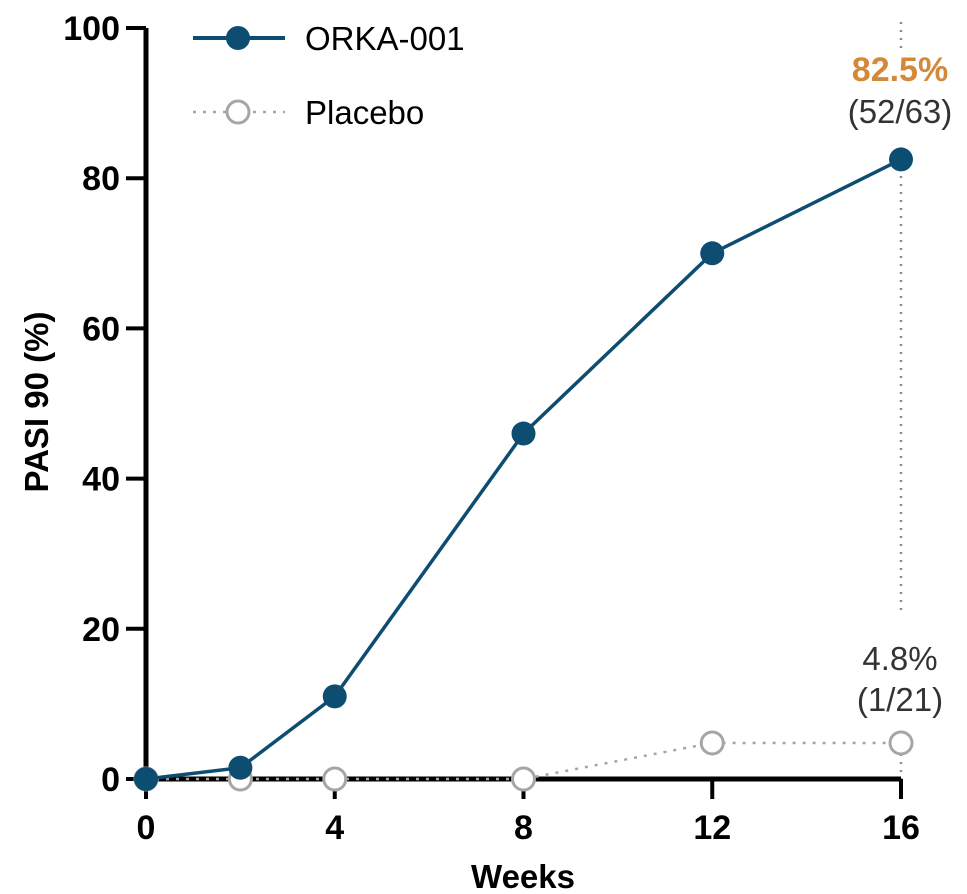  Describe the element at coordinates (329, 75) in the screenshot. I see `legend: ORKA-001 Placebo` at that location.